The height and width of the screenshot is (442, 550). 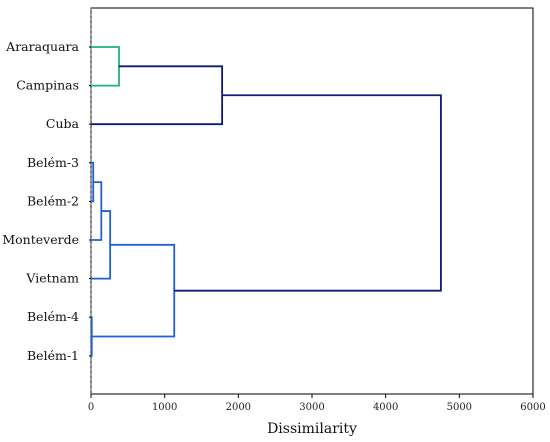 What do you see at coordinates (238, 407) in the screenshot?
I see `x-tick-label: 2000` at bounding box center [238, 407].